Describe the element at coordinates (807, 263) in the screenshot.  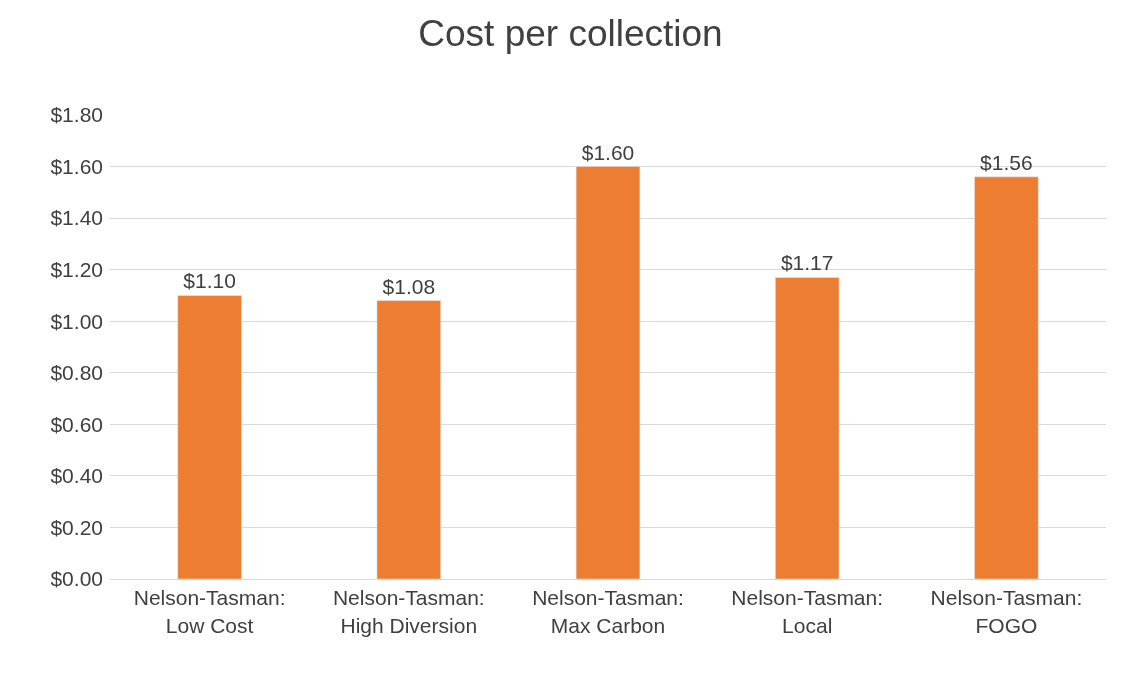
I see `data-label: $1.17` at that location.